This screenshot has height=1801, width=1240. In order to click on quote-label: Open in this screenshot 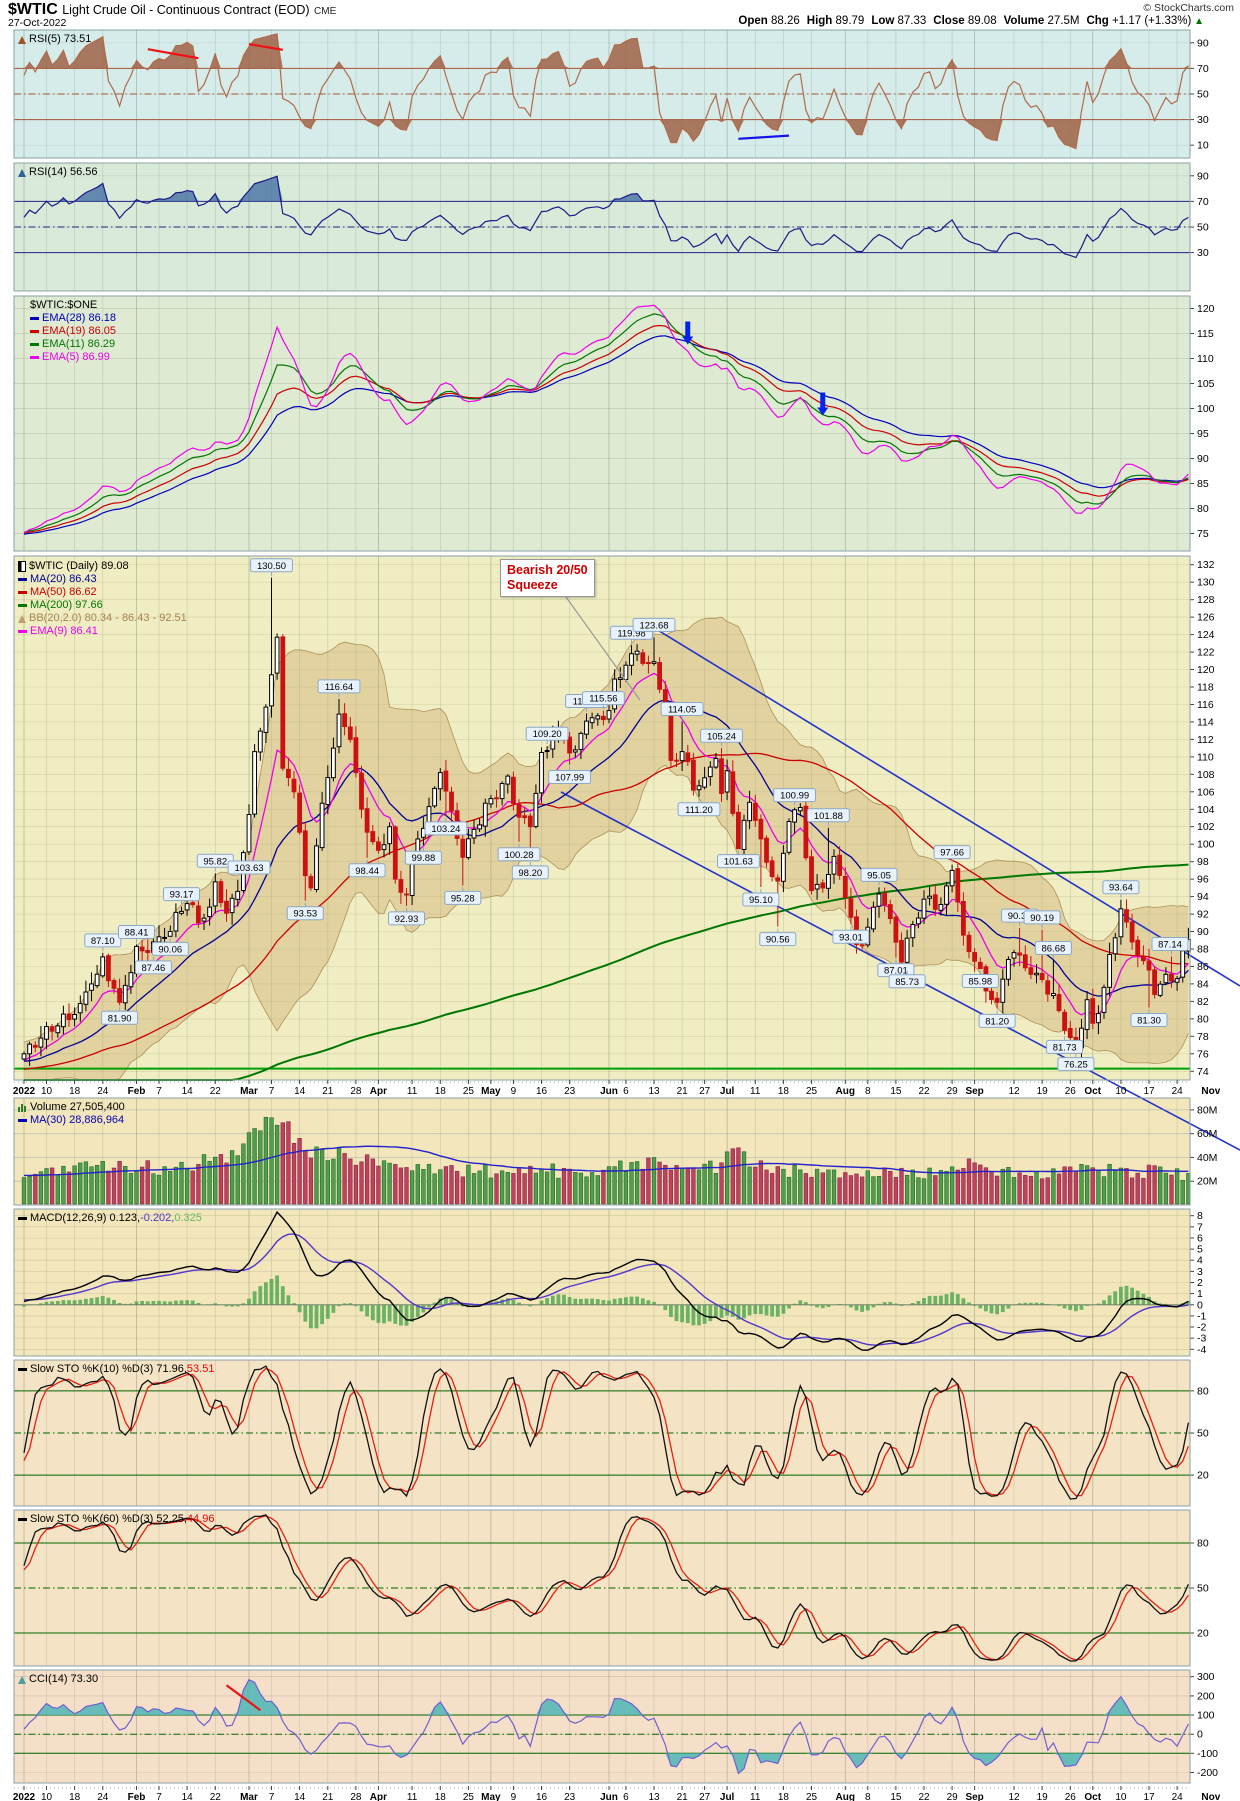, I will do `click(753, 21)`.